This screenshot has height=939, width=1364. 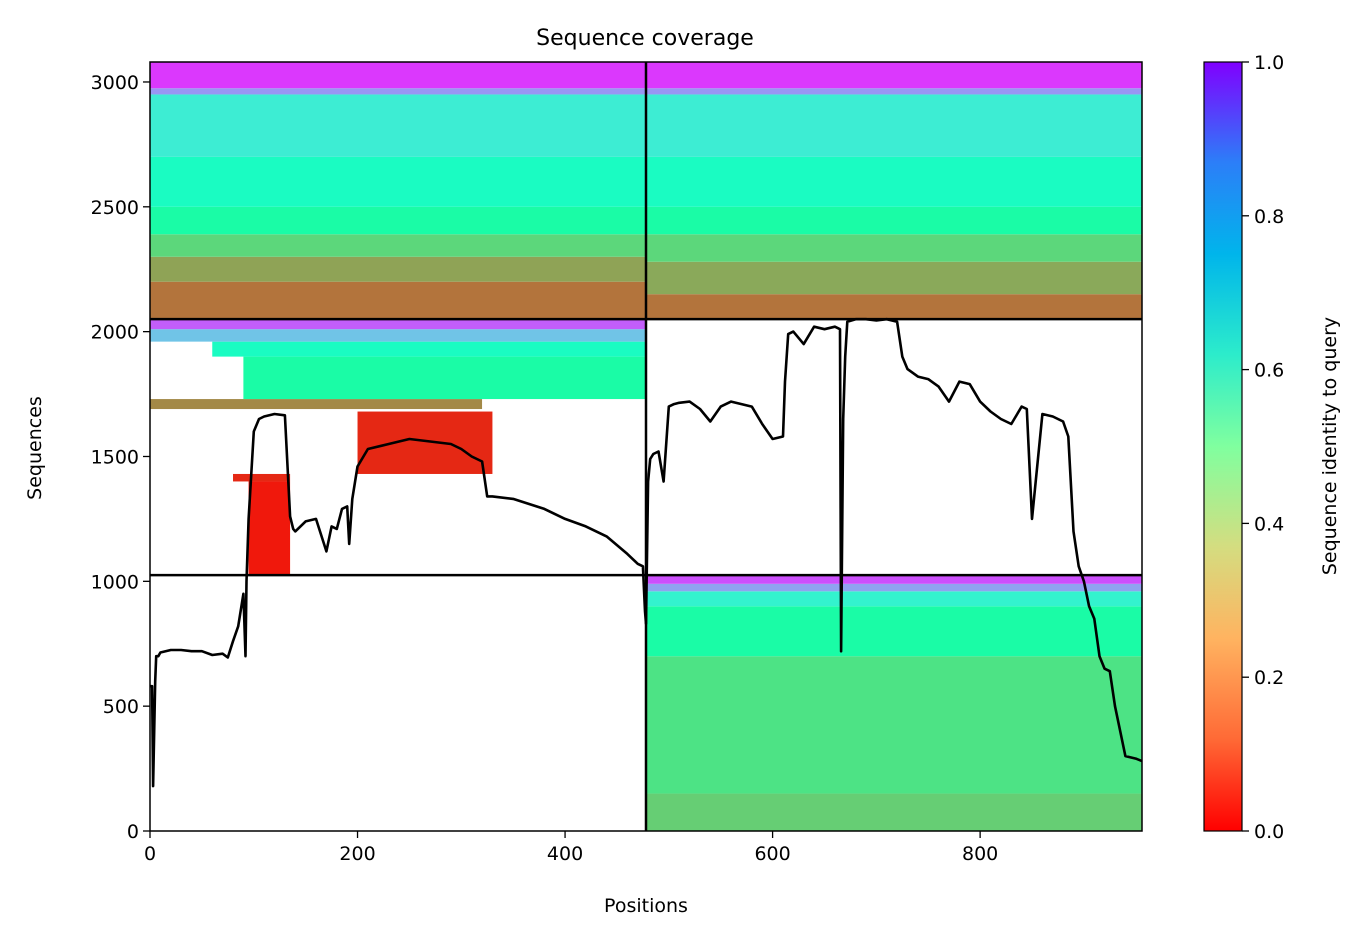 What do you see at coordinates (115, 457) in the screenshot?
I see `y-tick-label: 1500` at bounding box center [115, 457].